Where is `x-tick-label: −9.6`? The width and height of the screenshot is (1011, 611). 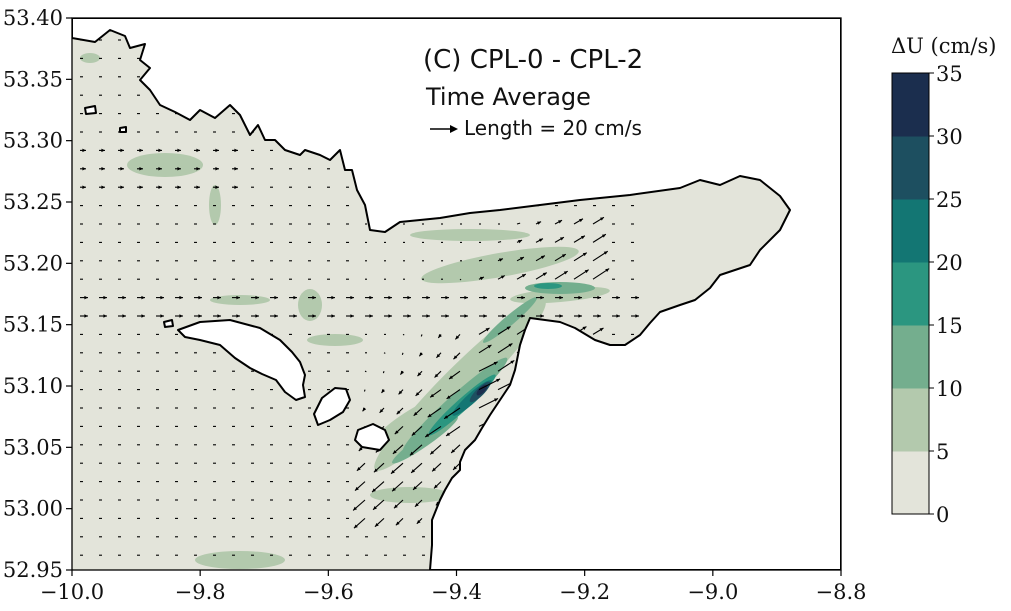
x-tick-label: −9.6 is located at coordinates (328, 592).